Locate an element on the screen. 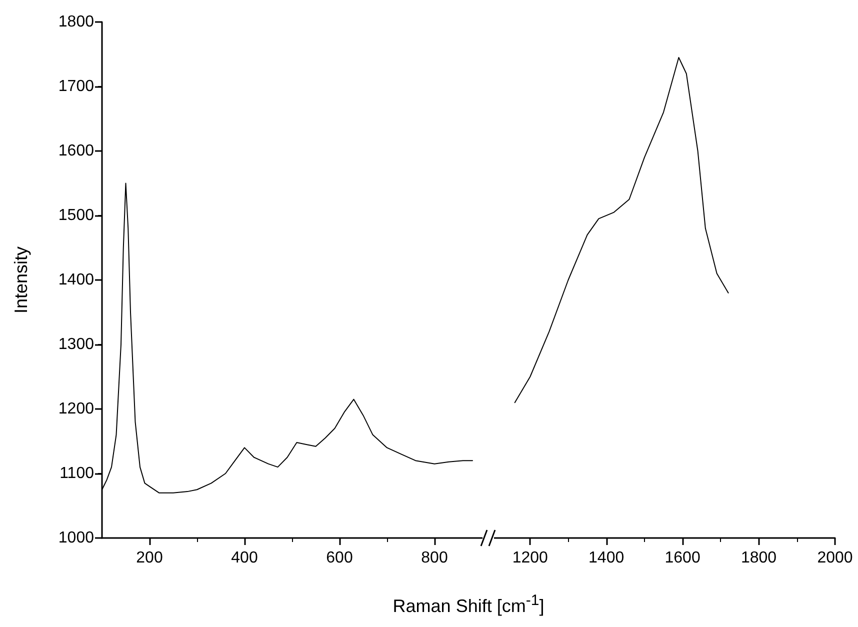 Image resolution: width=858 pixels, height=627 pixels. y-tick-label: 1200 is located at coordinates (76, 409).